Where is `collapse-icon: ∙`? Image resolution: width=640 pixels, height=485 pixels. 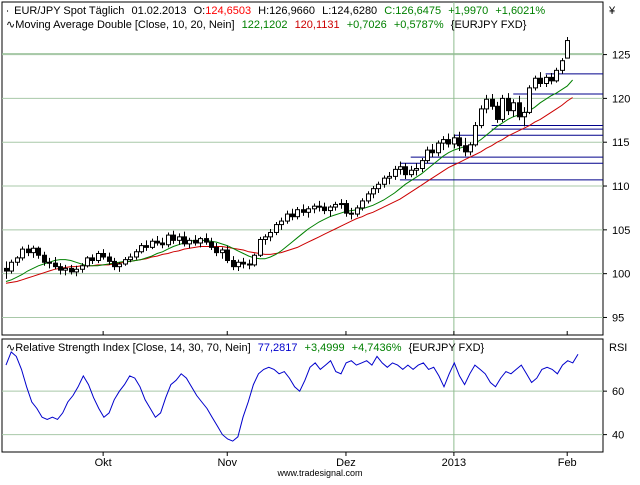 collapse-icon: ∙ is located at coordinates (7, 11).